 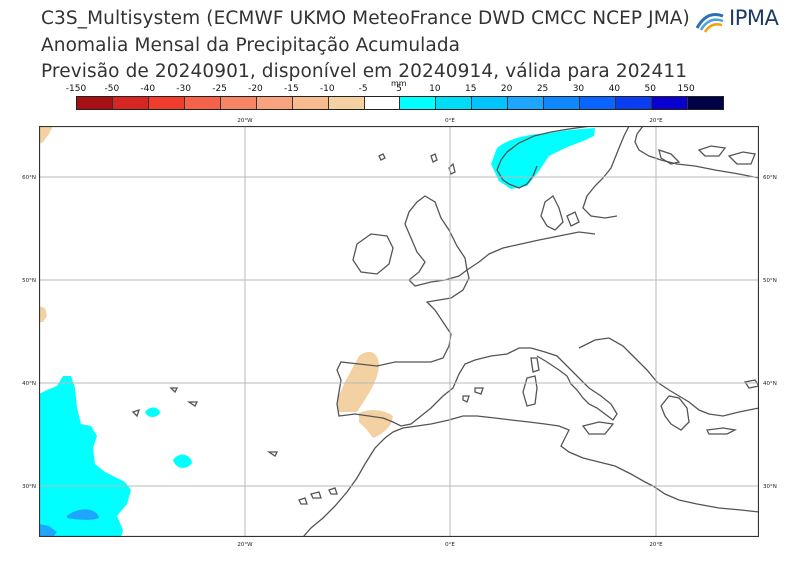 What do you see at coordinates (543, 158) in the screenshot?
I see `anomaly-positive-norway` at bounding box center [543, 158].